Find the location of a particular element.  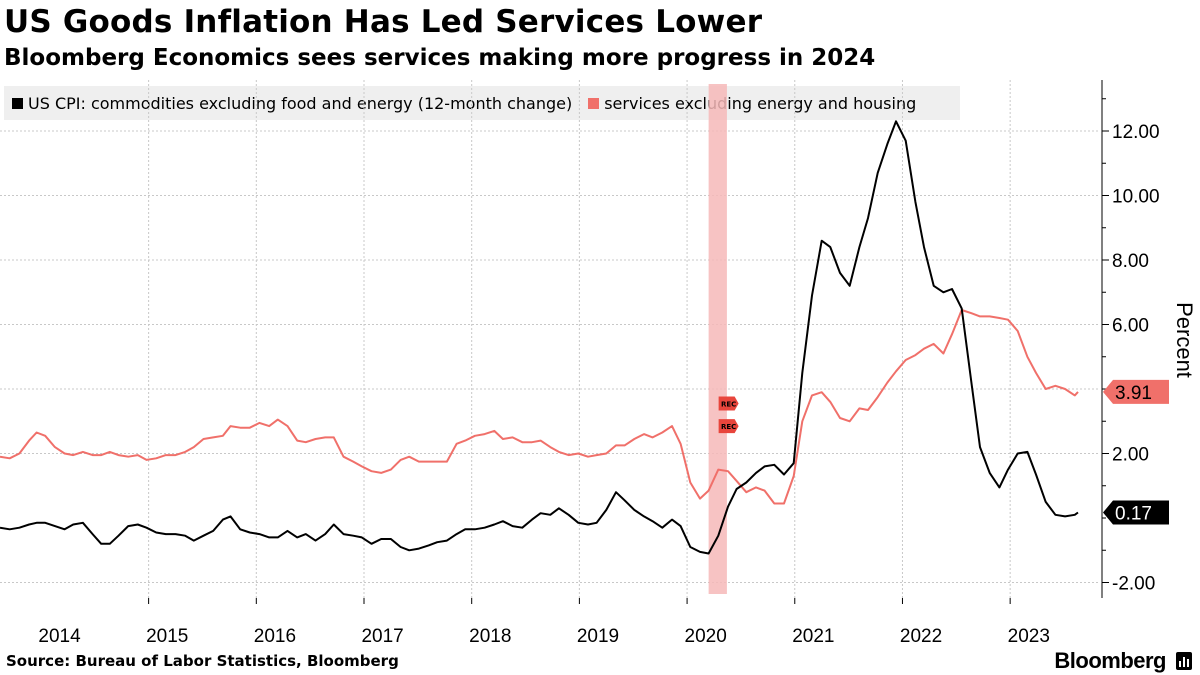

y-tick-label: 2.00 is located at coordinates (1130, 455).